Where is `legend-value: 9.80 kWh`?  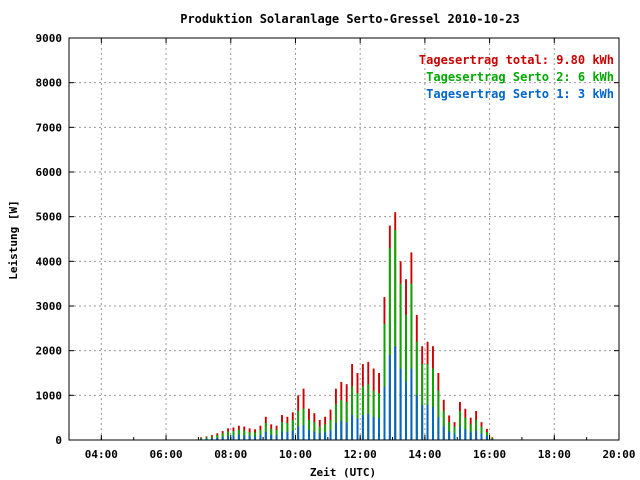 legend-value: 9.80 kWh is located at coordinates (585, 60).